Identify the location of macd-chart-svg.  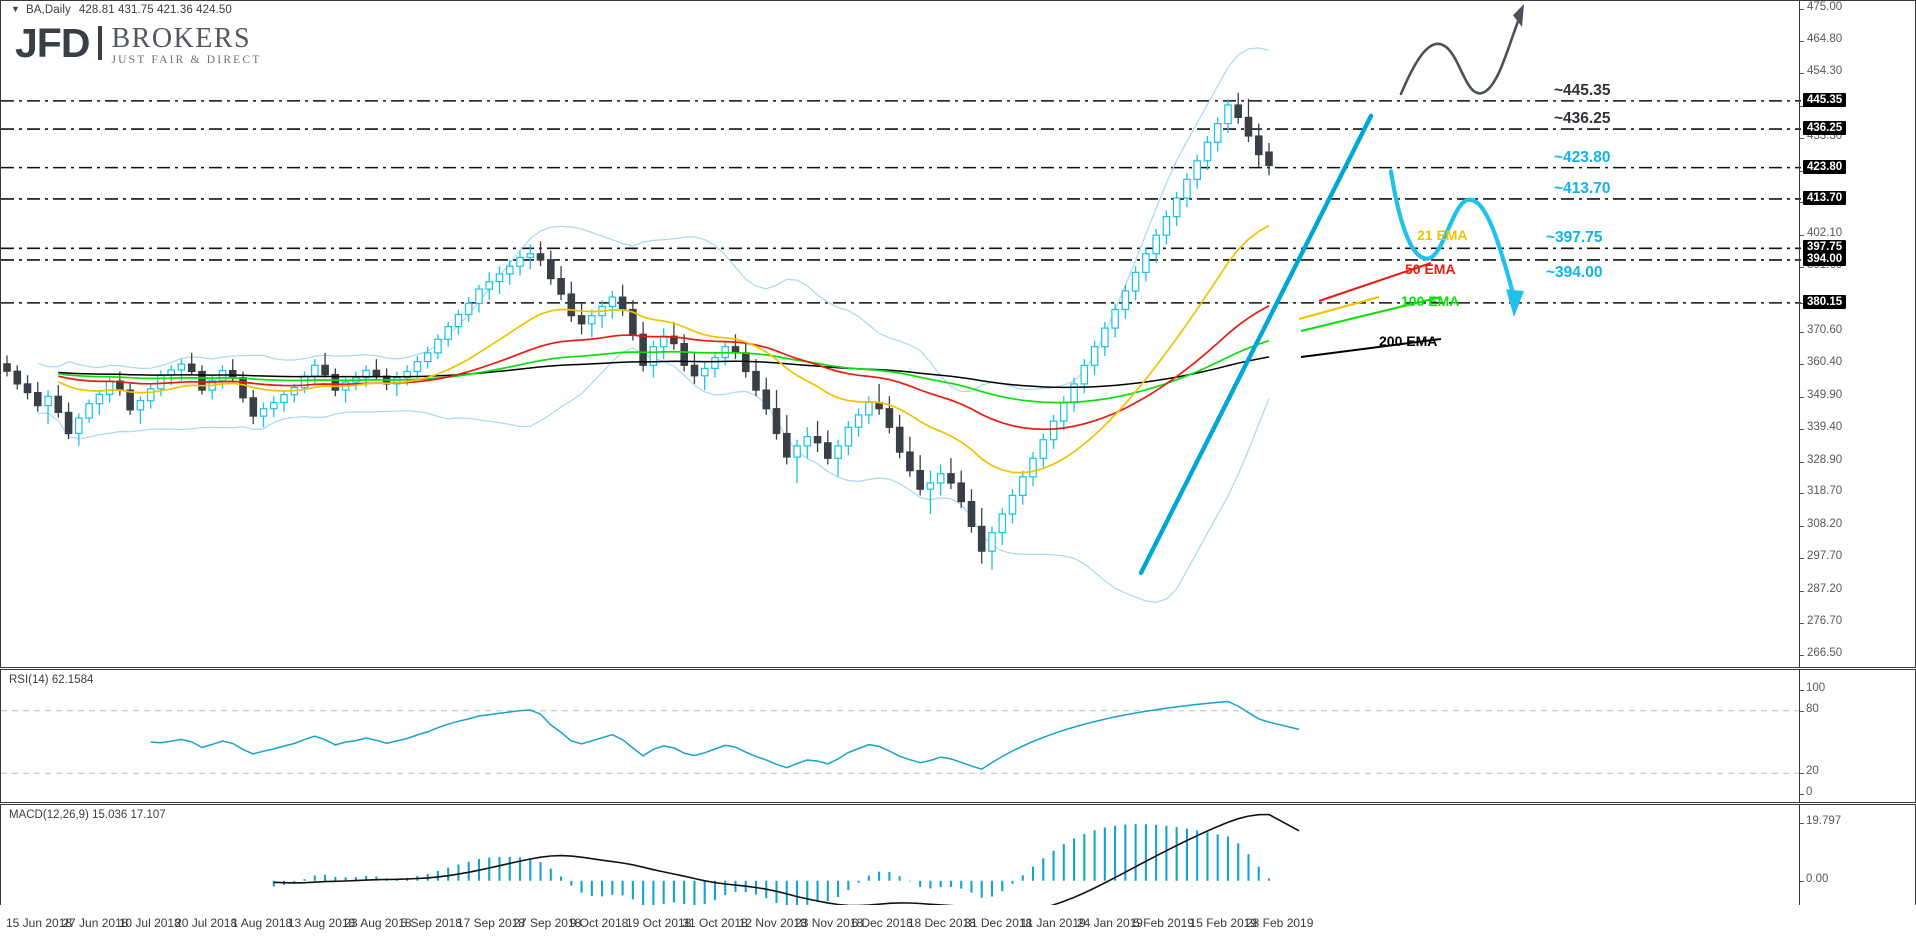
(786, 863).